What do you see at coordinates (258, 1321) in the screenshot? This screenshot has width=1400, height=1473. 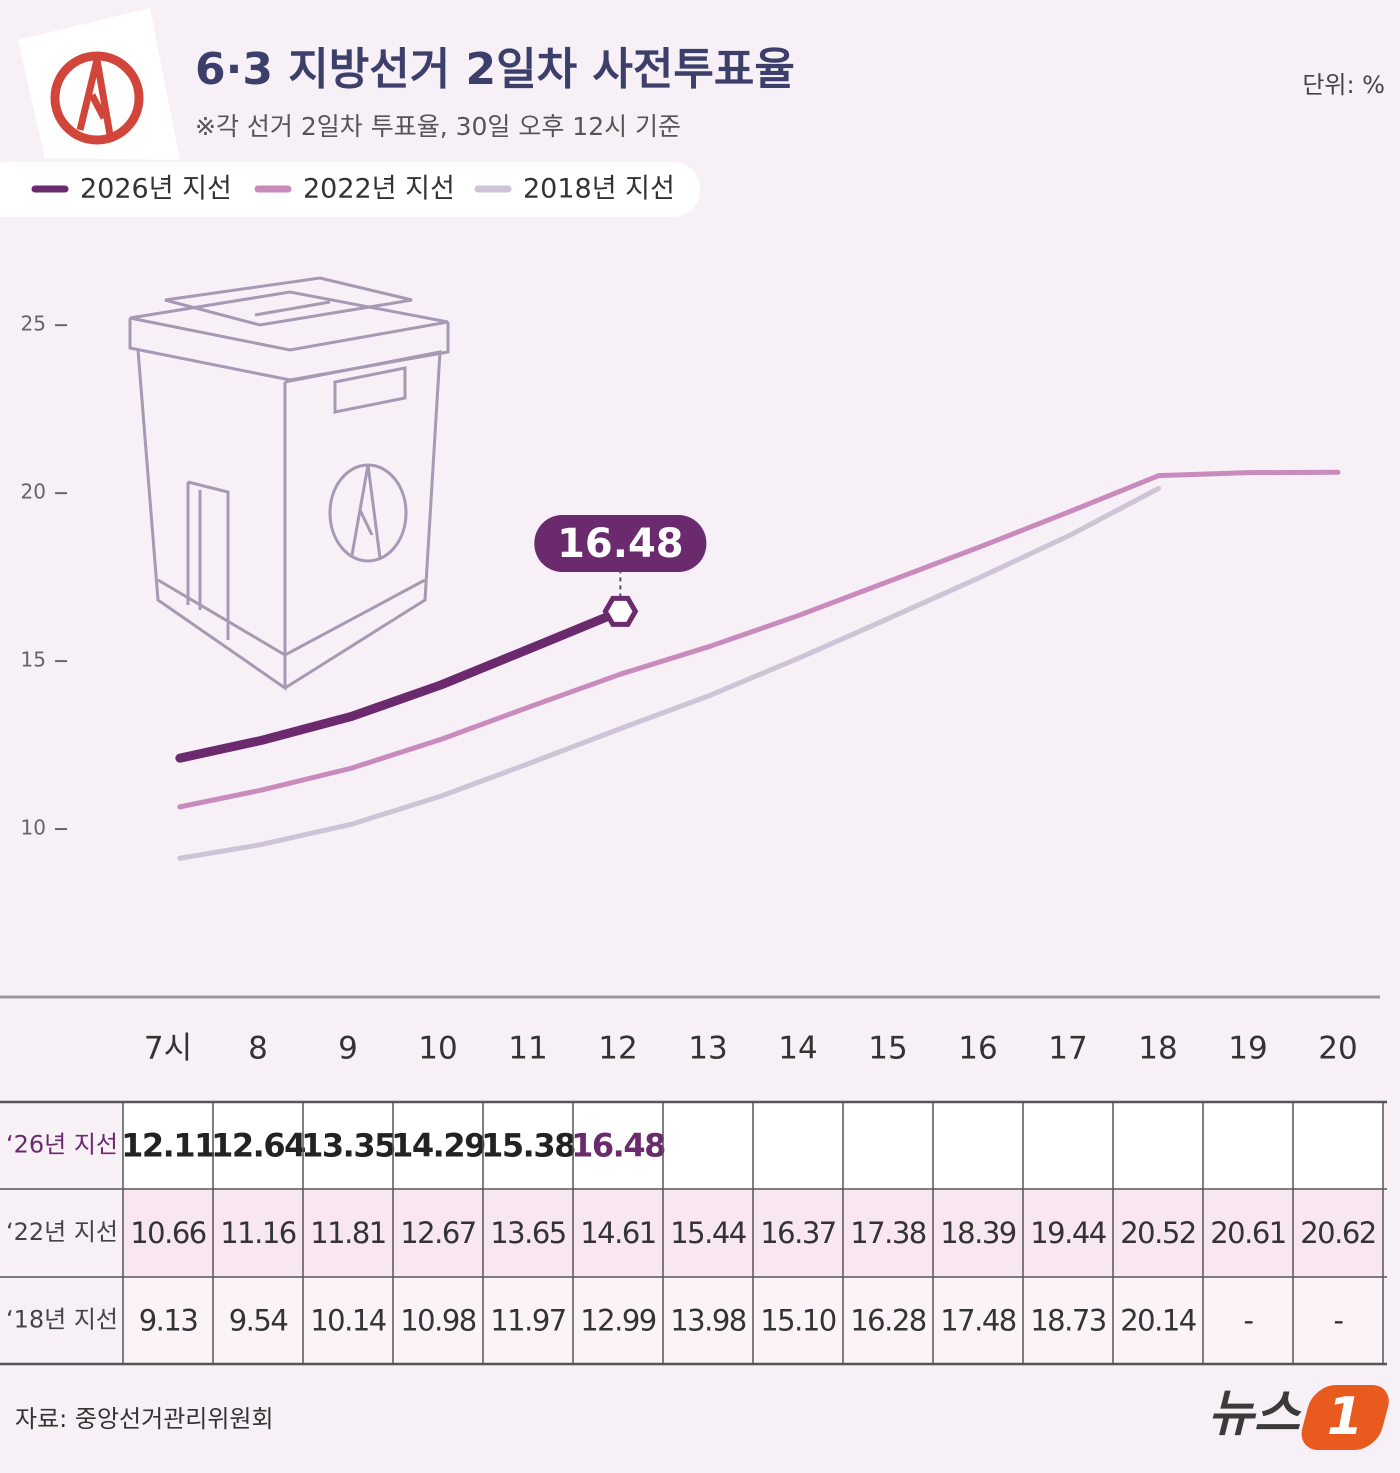 I see `table-value: 9.54` at bounding box center [258, 1321].